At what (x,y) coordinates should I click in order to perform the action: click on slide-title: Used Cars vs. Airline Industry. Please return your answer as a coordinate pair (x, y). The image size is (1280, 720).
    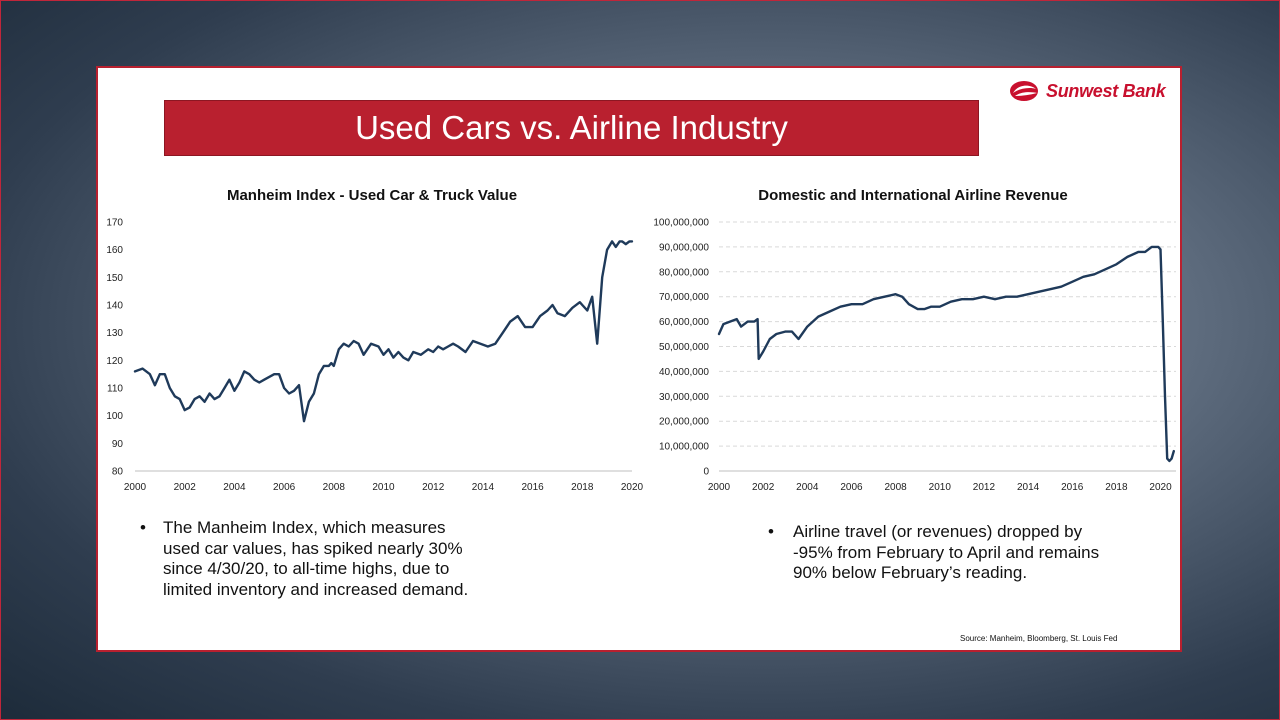
    Looking at the image, I should click on (571, 127).